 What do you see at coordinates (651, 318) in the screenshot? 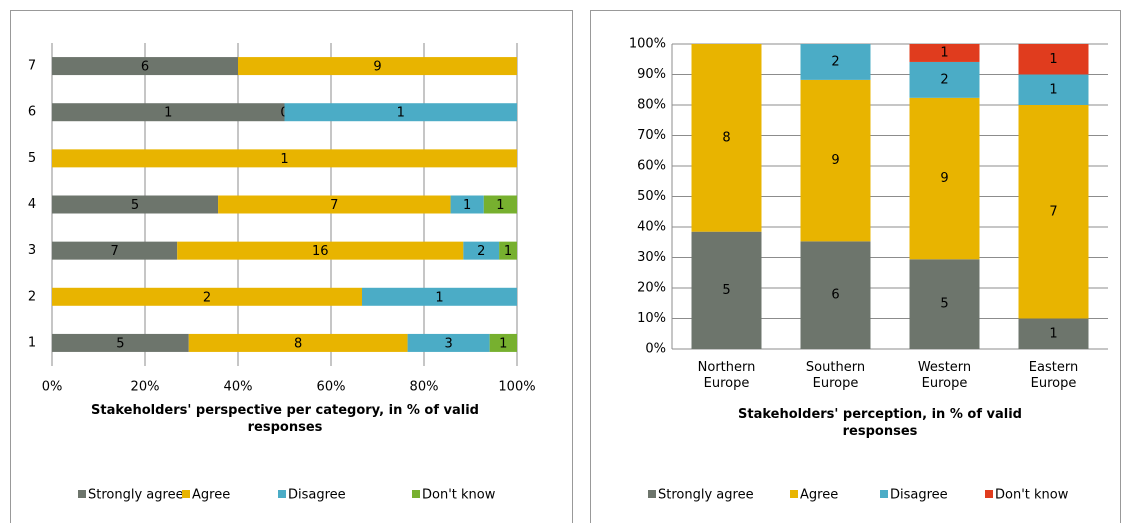
I see `y-tick-label: 10%` at bounding box center [651, 318].